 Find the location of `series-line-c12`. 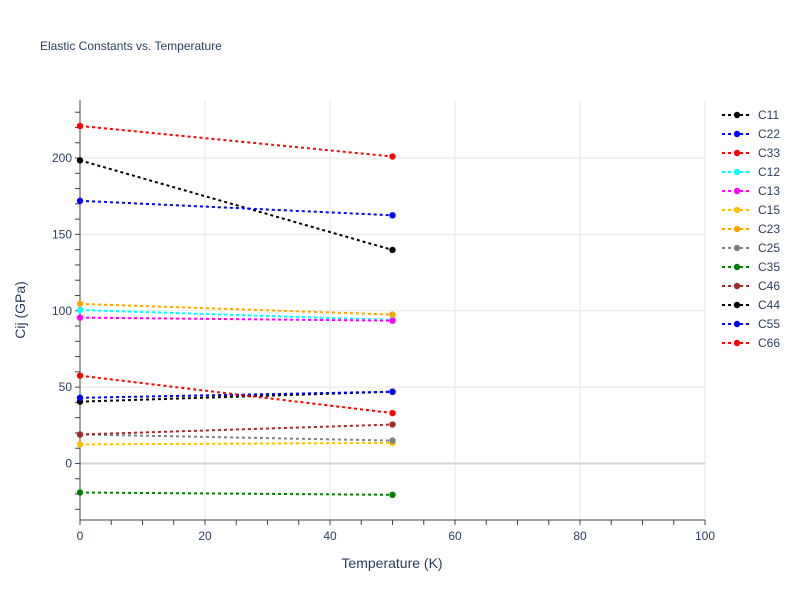

series-line-c12 is located at coordinates (236, 315).